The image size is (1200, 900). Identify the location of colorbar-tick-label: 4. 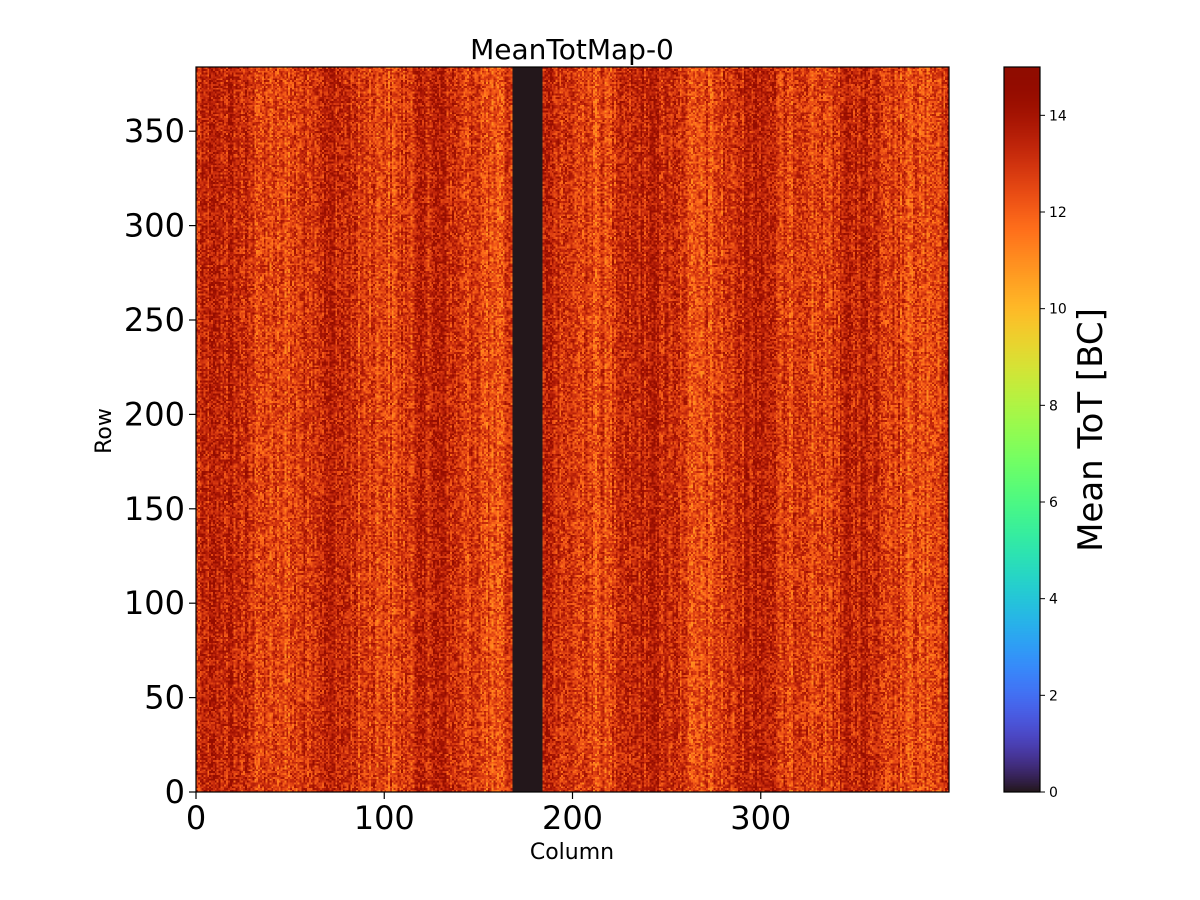
(1053, 600).